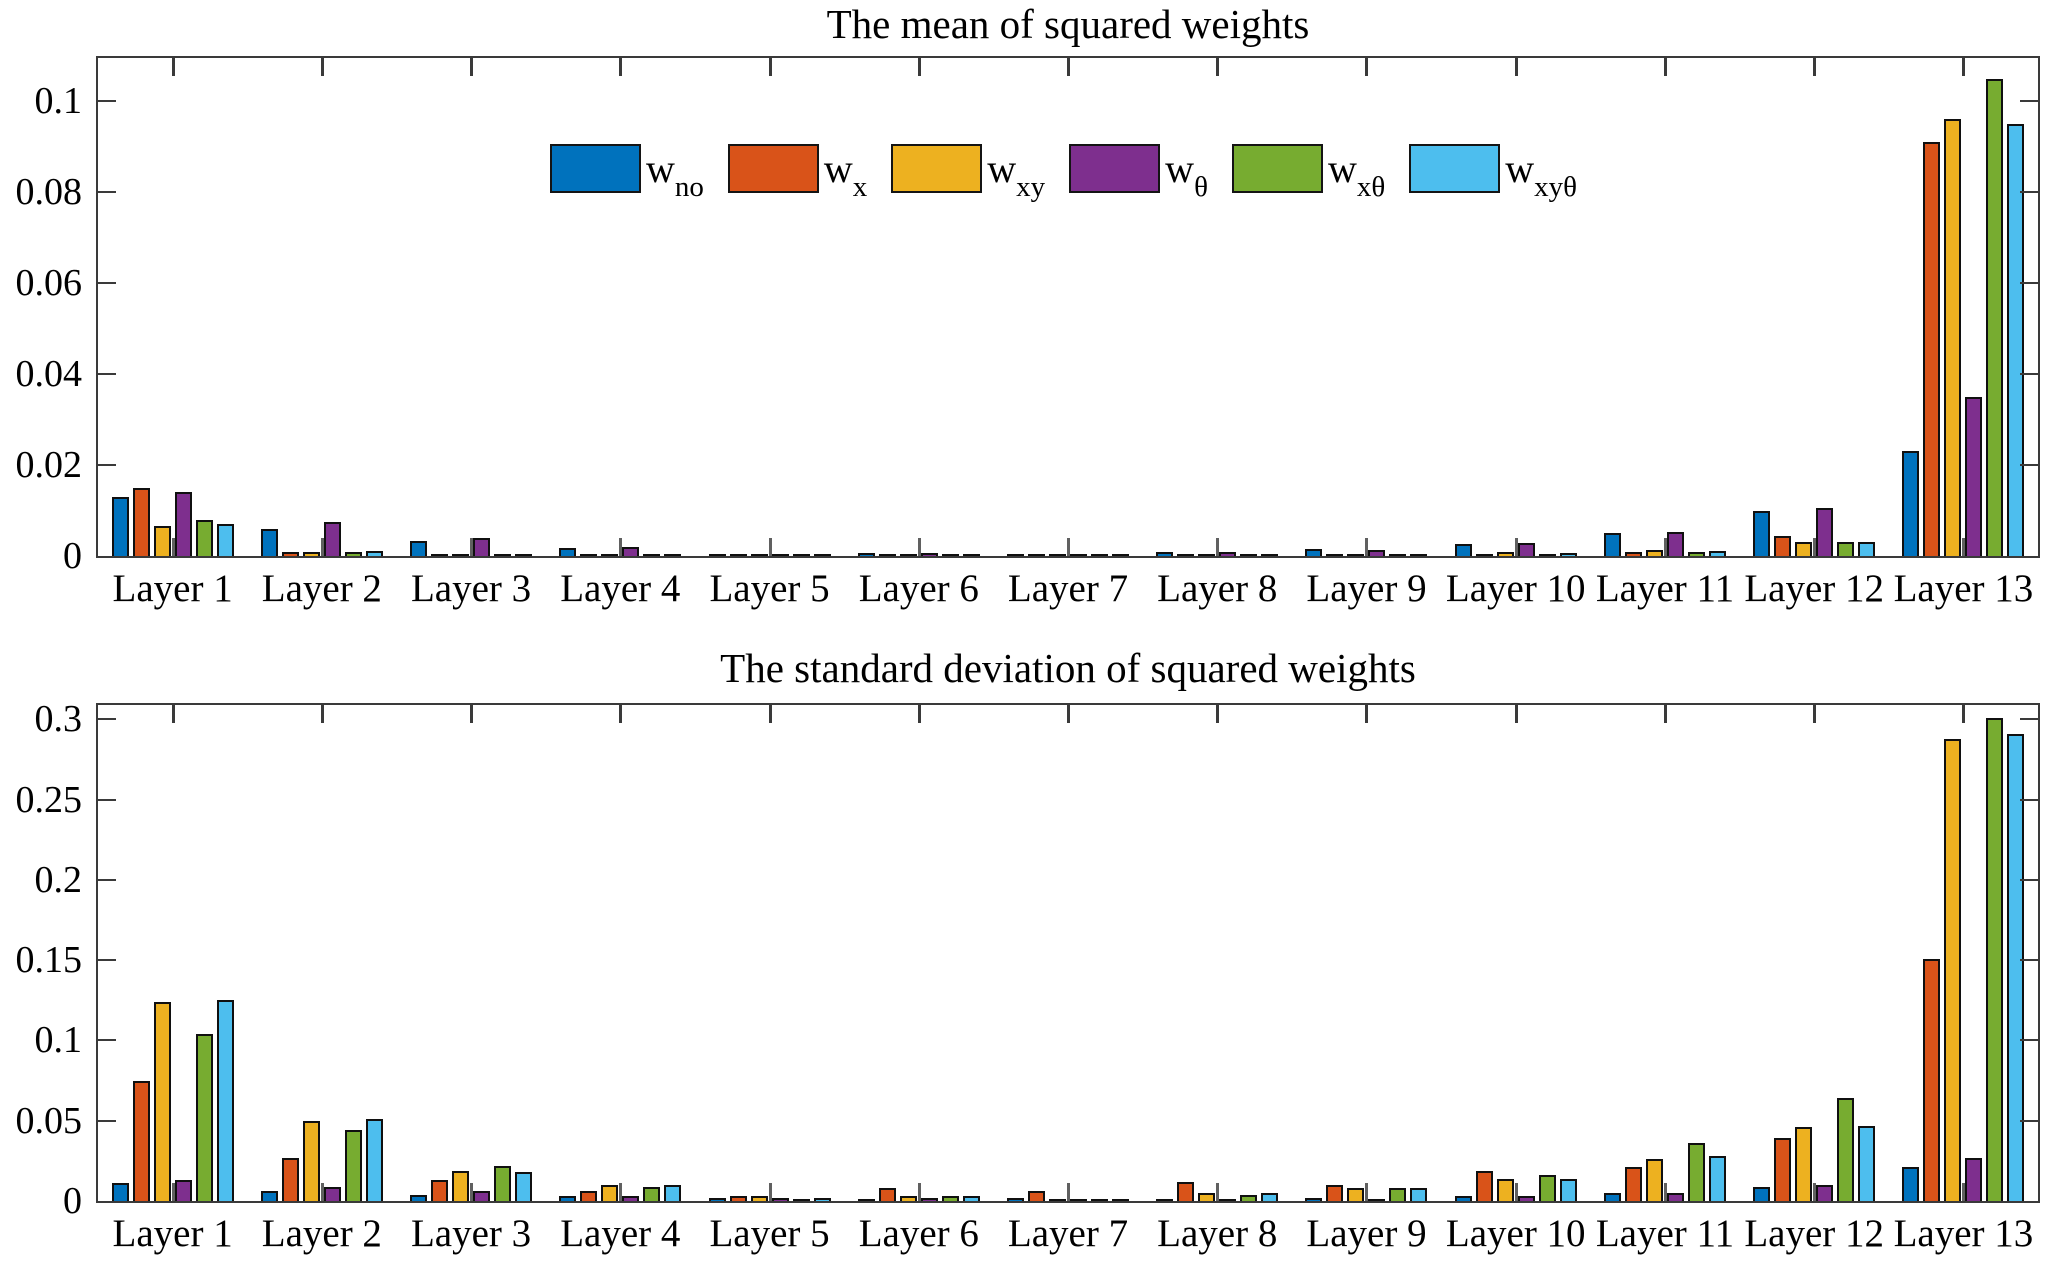 The image size is (2067, 1280). What do you see at coordinates (471, 588) in the screenshot?
I see `x-tick-label: Layer 3` at bounding box center [471, 588].